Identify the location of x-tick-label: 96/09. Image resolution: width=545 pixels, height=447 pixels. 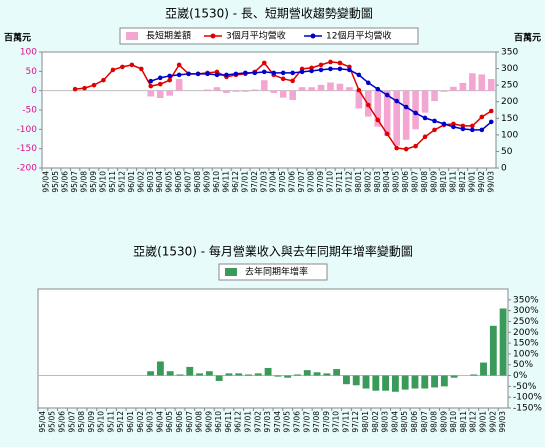
(208, 422).